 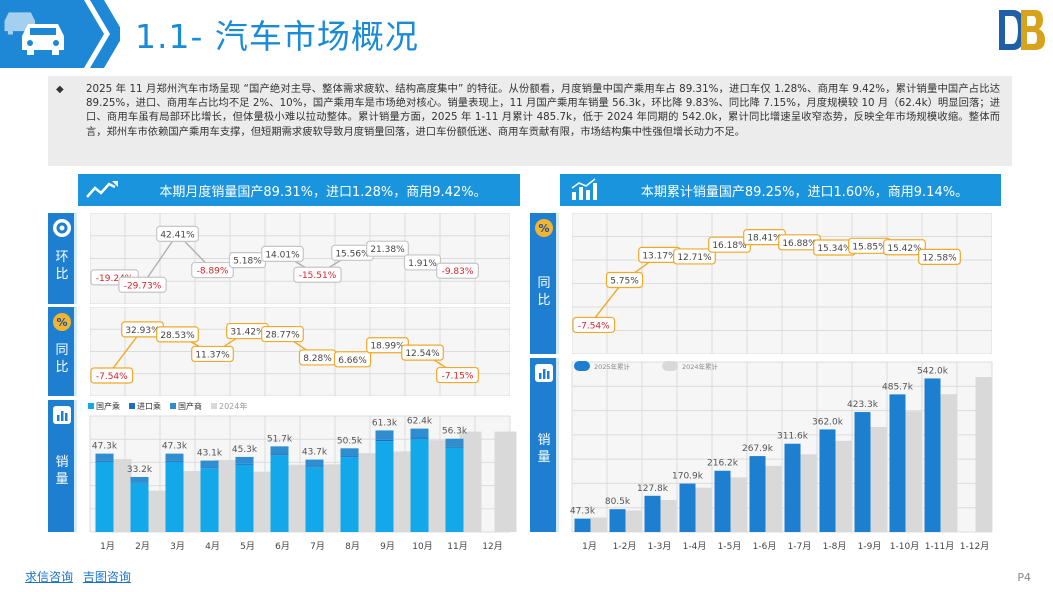 What do you see at coordinates (583, 512) in the screenshot?
I see `bar-total-label: 47.3k` at bounding box center [583, 512].